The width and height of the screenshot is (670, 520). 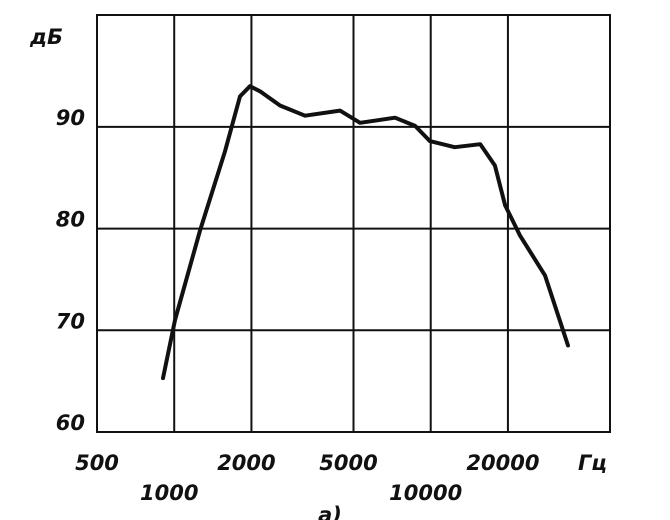 I want to click on y-axis-label: дБ, so click(x=46, y=37).